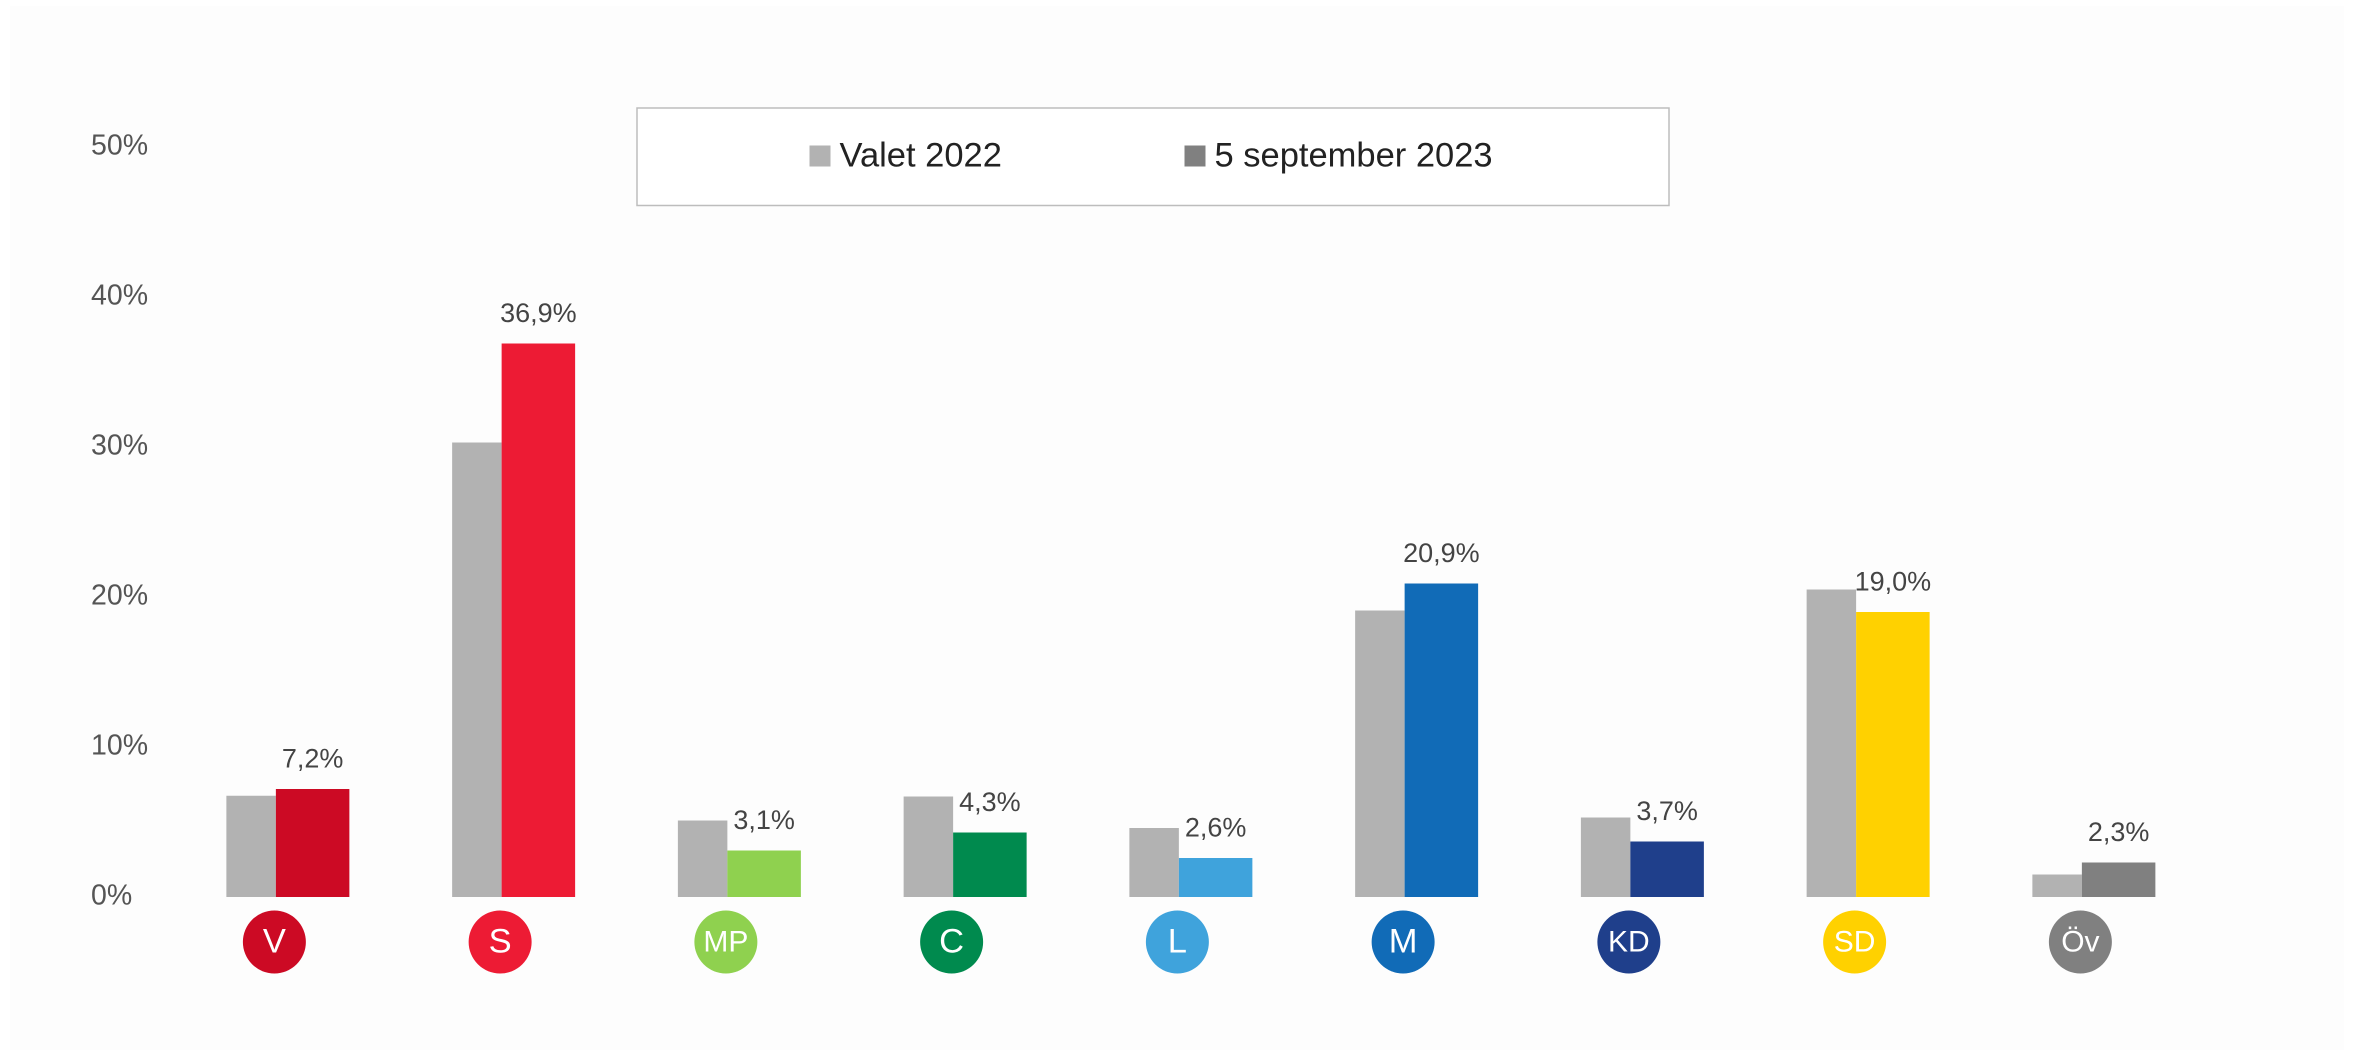  I want to click on x-tick-label: S, so click(500, 942).